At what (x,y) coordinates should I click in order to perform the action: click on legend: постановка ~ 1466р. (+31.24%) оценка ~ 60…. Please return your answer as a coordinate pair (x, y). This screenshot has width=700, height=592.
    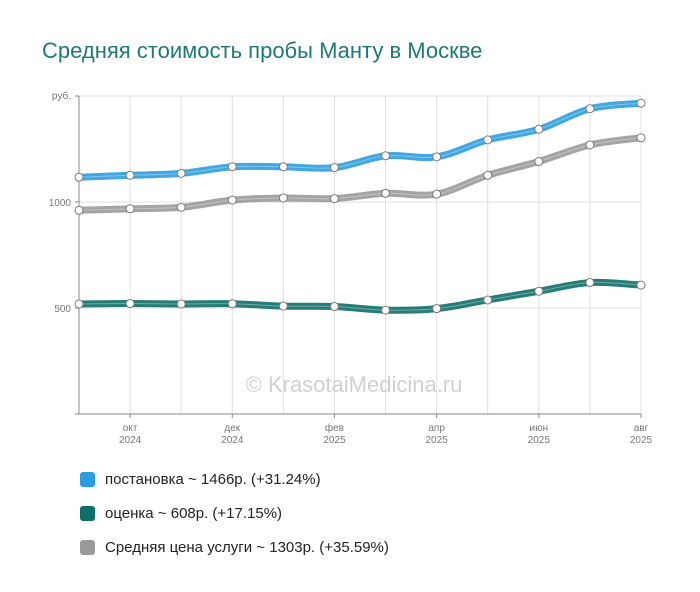
    Looking at the image, I should click on (234, 513).